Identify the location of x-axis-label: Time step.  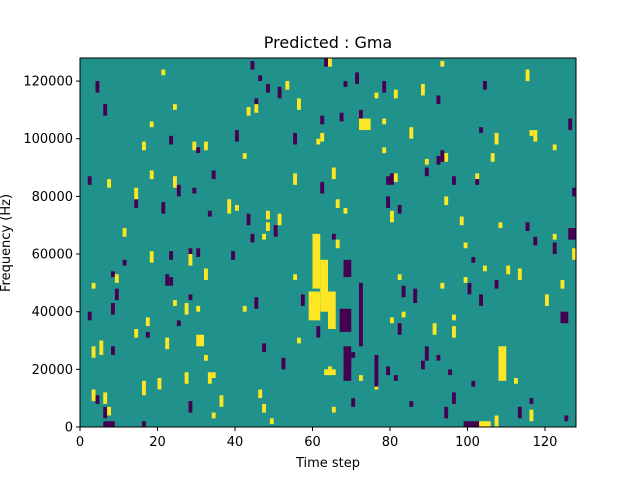
(327, 463).